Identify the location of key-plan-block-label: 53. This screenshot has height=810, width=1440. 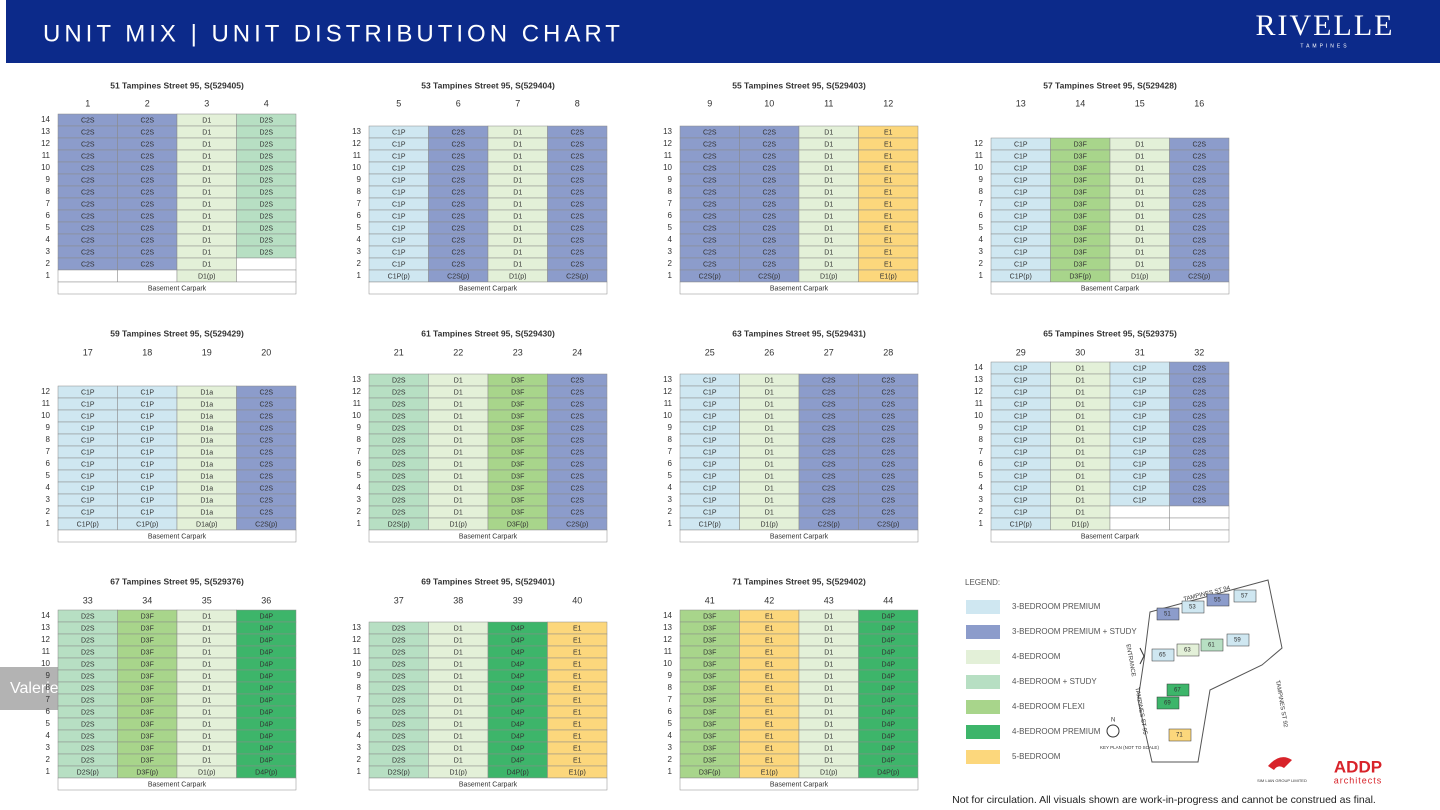
(1192, 608).